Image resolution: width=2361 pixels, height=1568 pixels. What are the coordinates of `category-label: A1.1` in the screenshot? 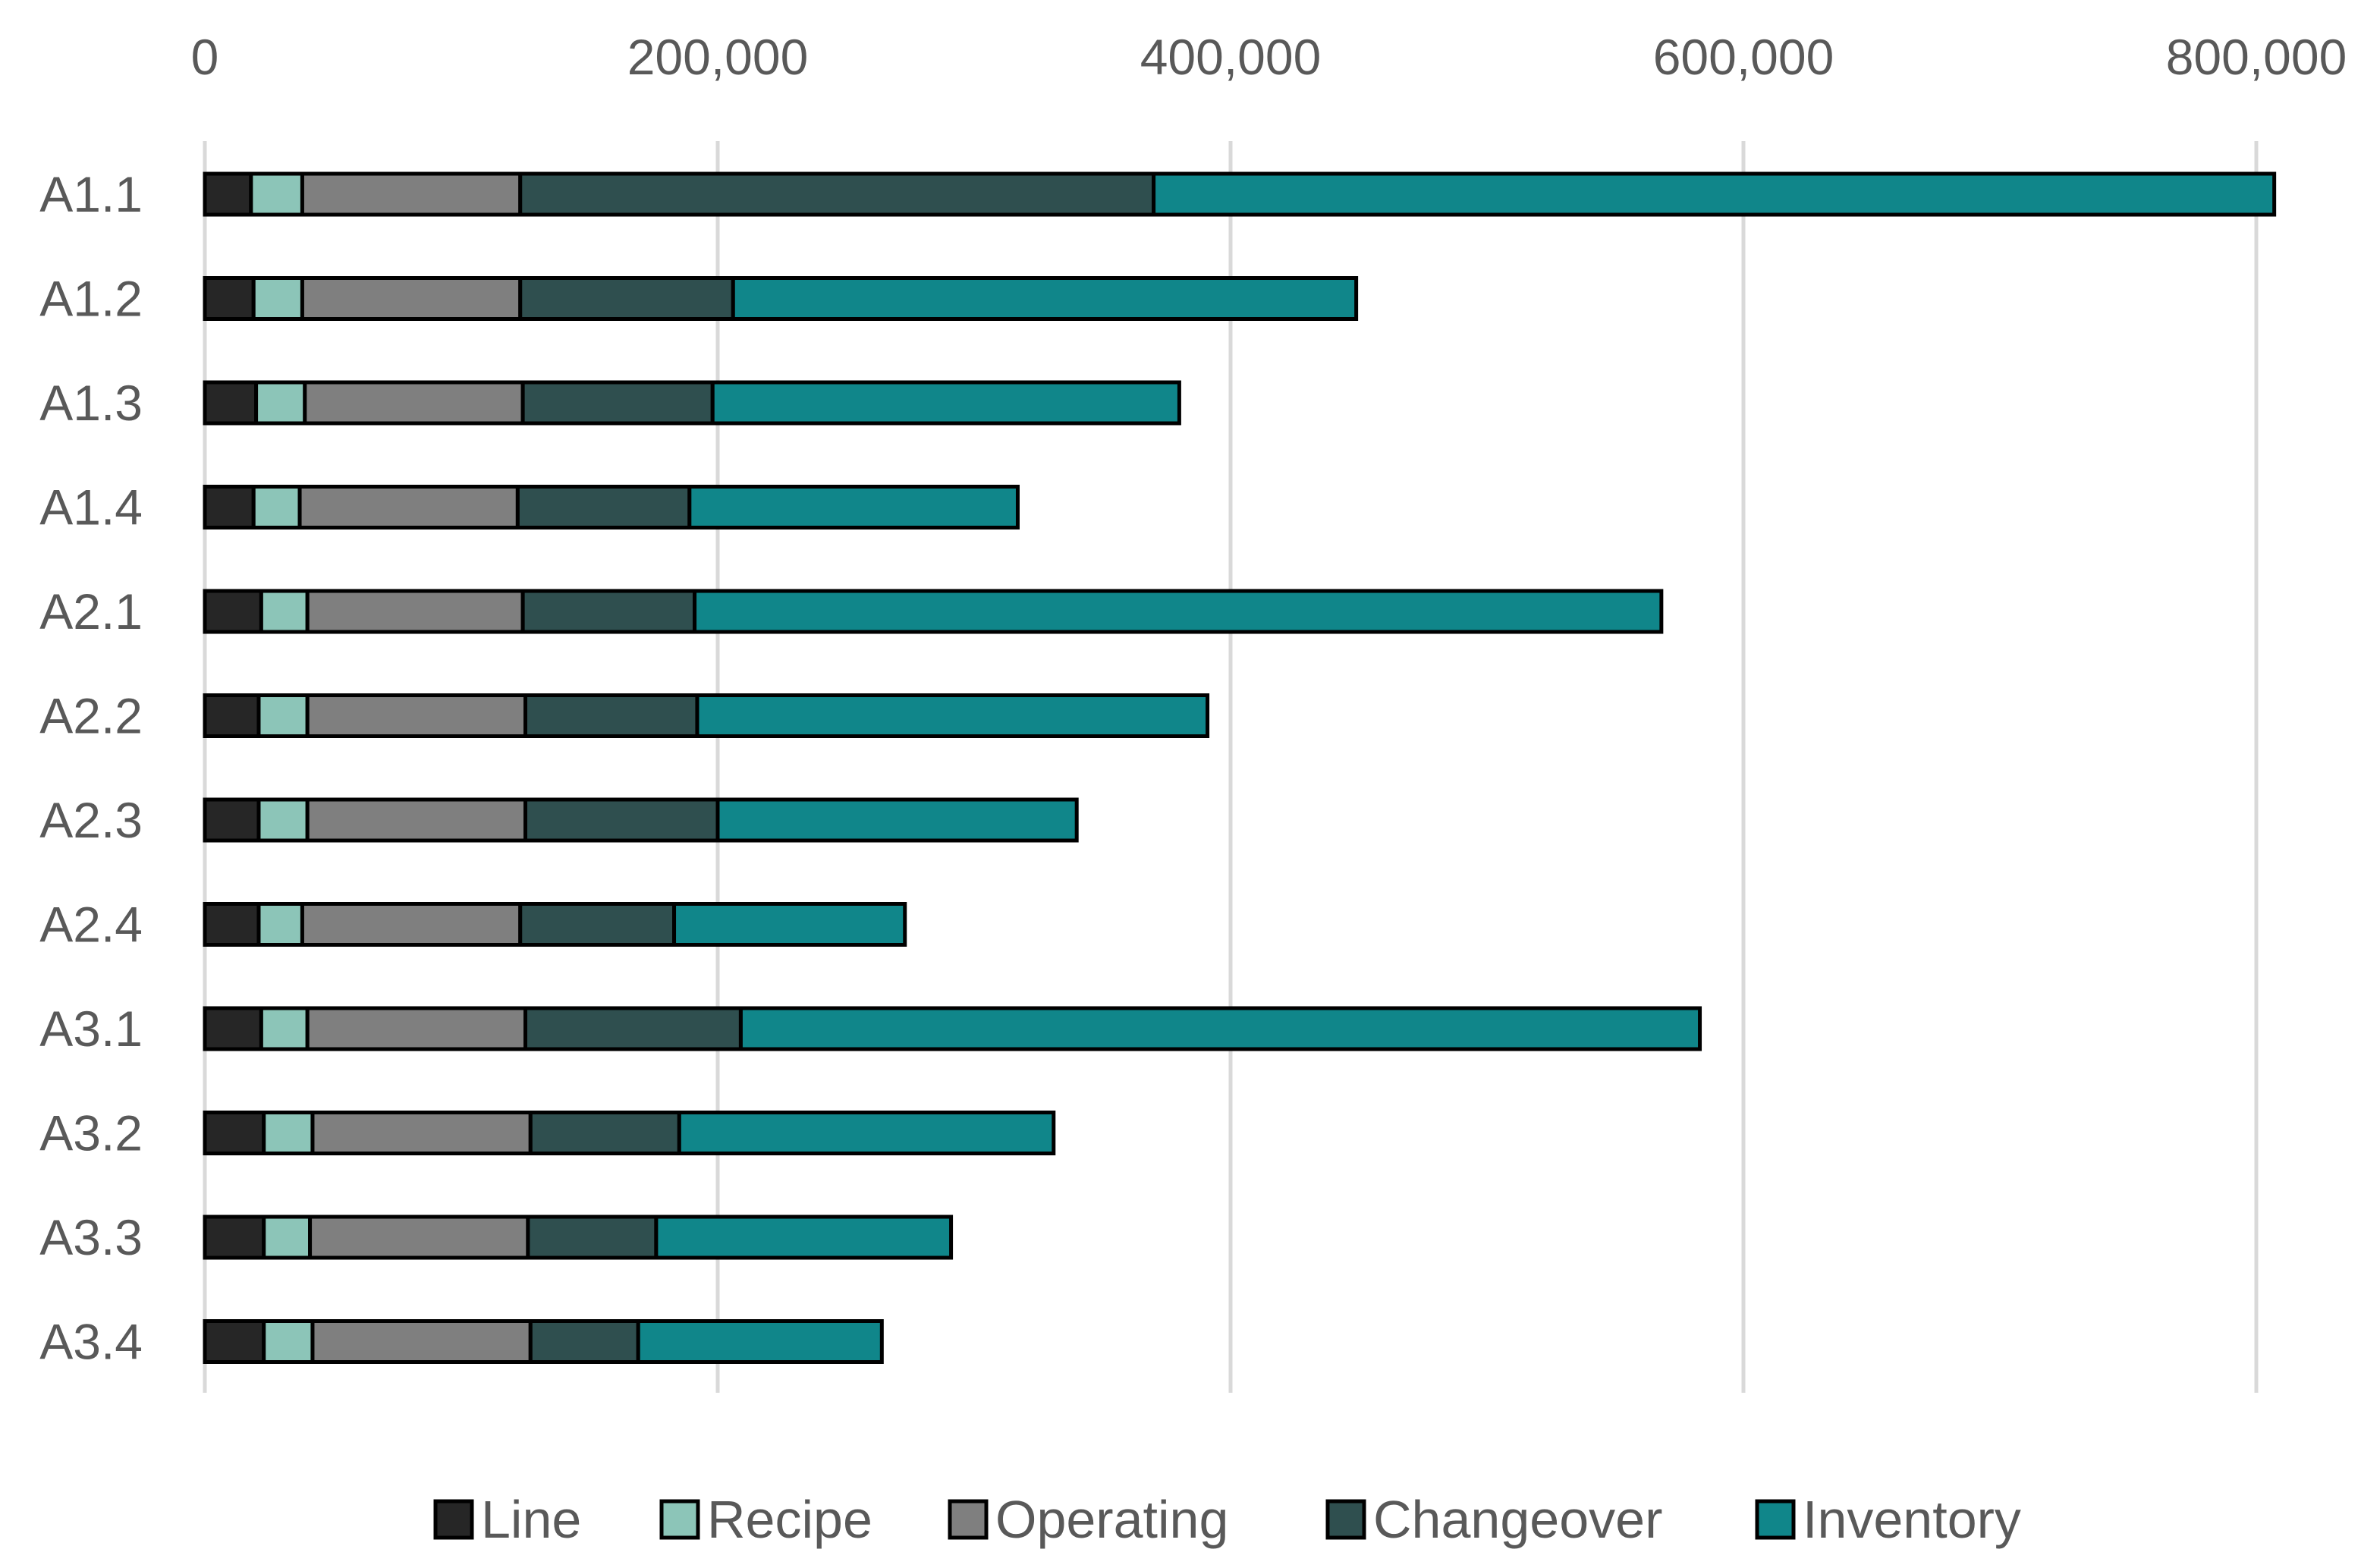 It's located at (91, 194).